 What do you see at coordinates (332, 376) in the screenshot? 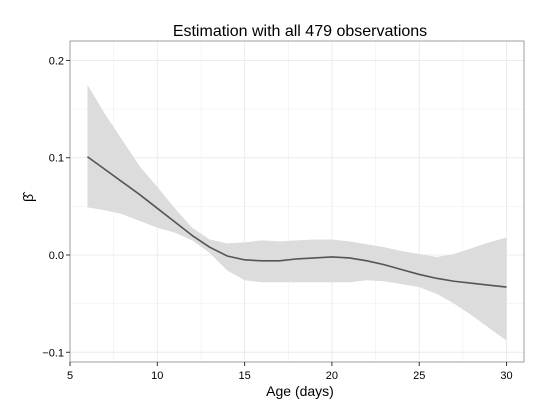
I see `x-tick-label: 20` at bounding box center [332, 376].